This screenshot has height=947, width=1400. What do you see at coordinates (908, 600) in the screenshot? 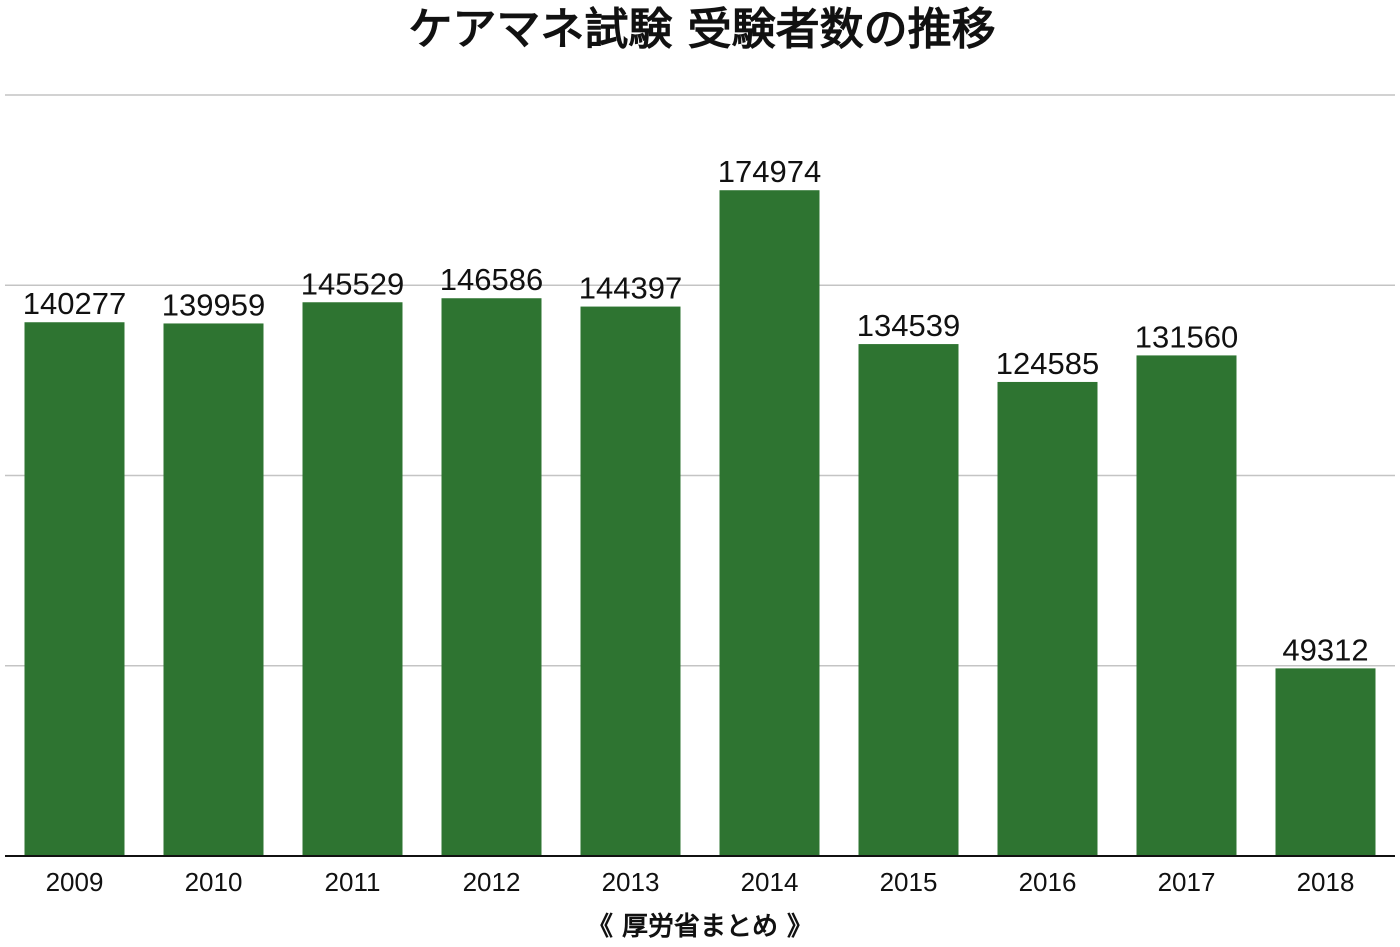
I see `bar-2015` at bounding box center [908, 600].